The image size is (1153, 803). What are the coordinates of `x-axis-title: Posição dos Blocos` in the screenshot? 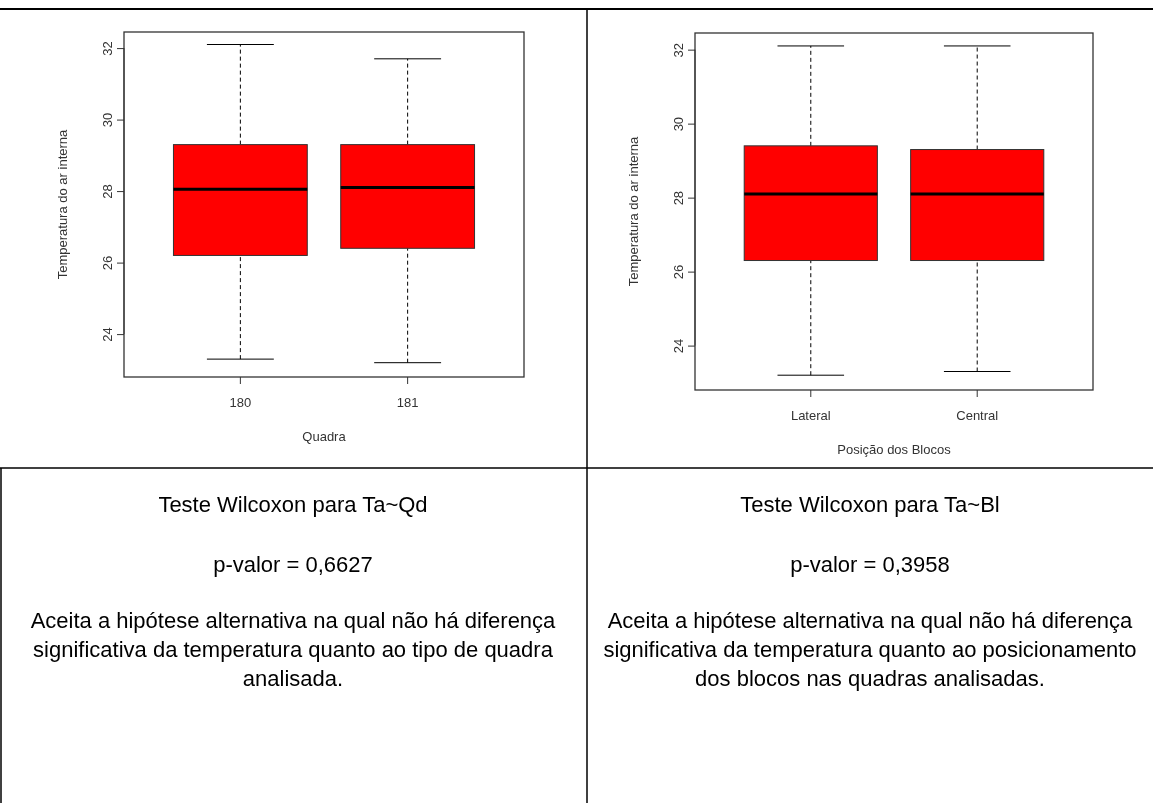 It's located at (894, 449).